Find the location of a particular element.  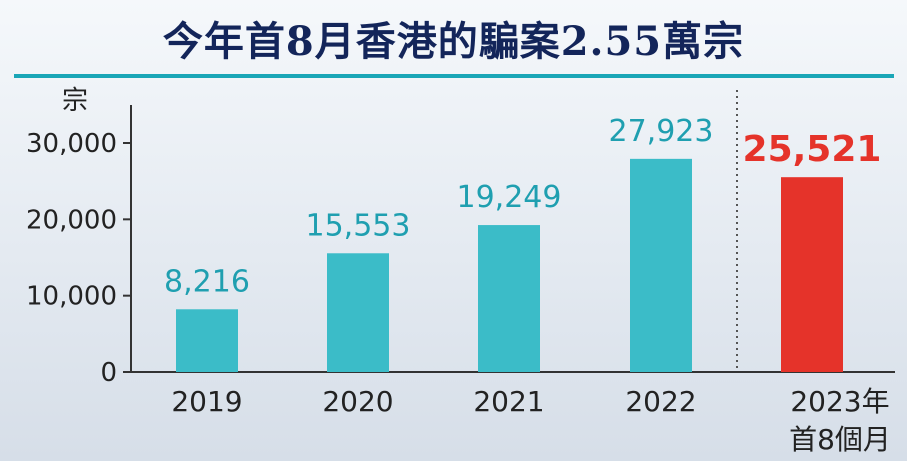

x-tick-label-3: 2022 is located at coordinates (660, 401).